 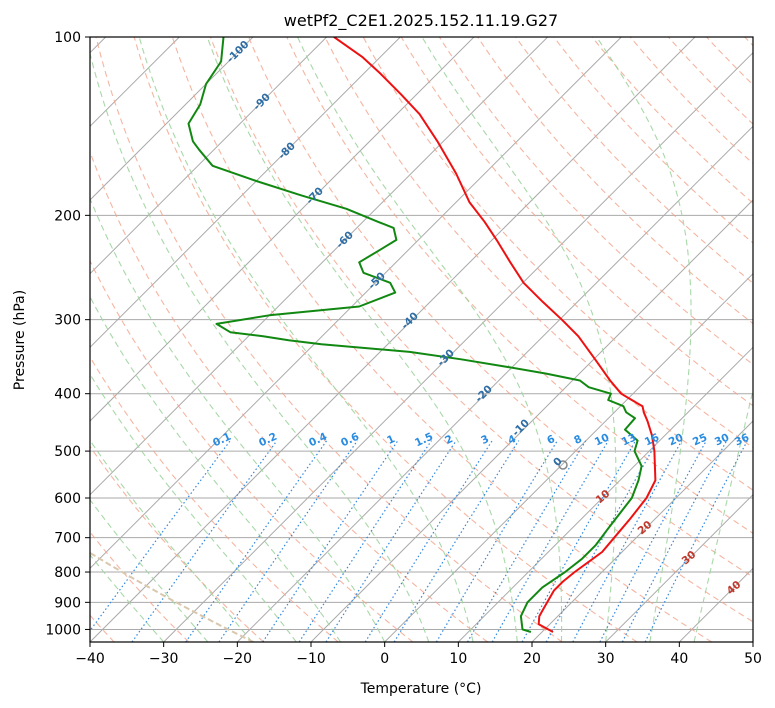 What do you see at coordinates (391, 440) in the screenshot?
I see `mixing-ratio-label: 1` at bounding box center [391, 440].